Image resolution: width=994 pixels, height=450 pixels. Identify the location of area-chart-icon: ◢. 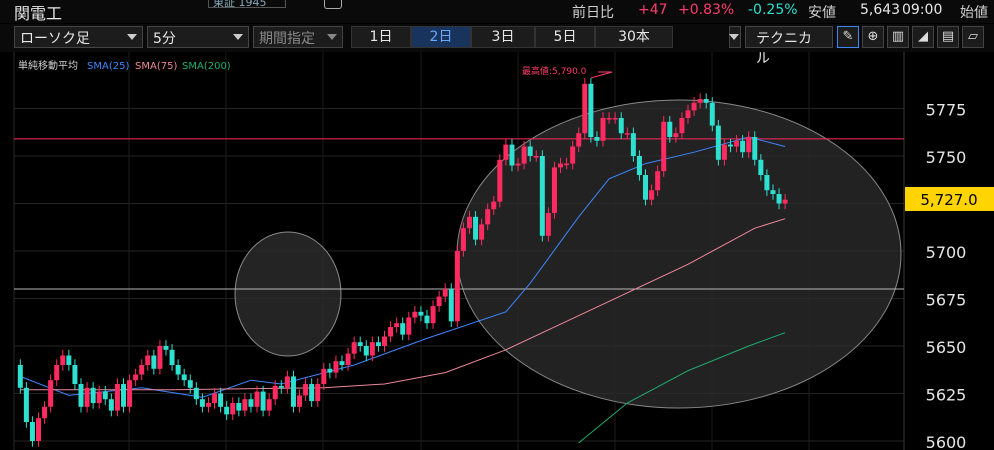
(923, 37).